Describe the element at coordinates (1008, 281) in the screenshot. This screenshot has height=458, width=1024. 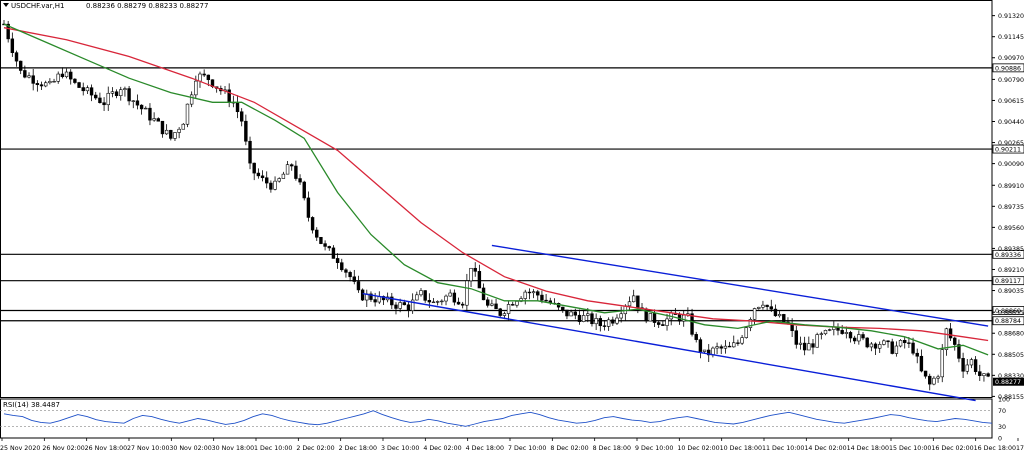
I see `level-tag` at that location.